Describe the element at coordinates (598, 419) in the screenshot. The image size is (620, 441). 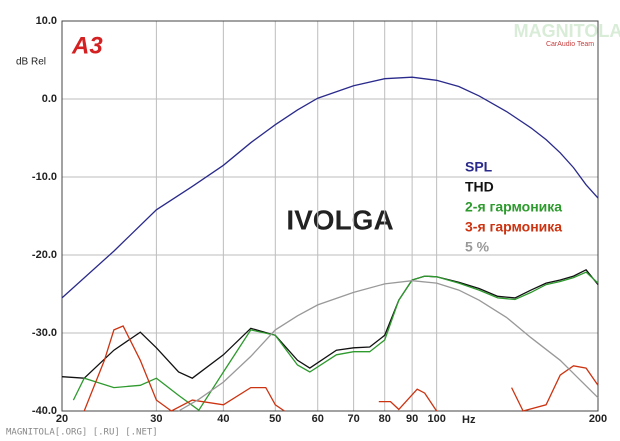
I see `x-tick-label: 200` at that location.